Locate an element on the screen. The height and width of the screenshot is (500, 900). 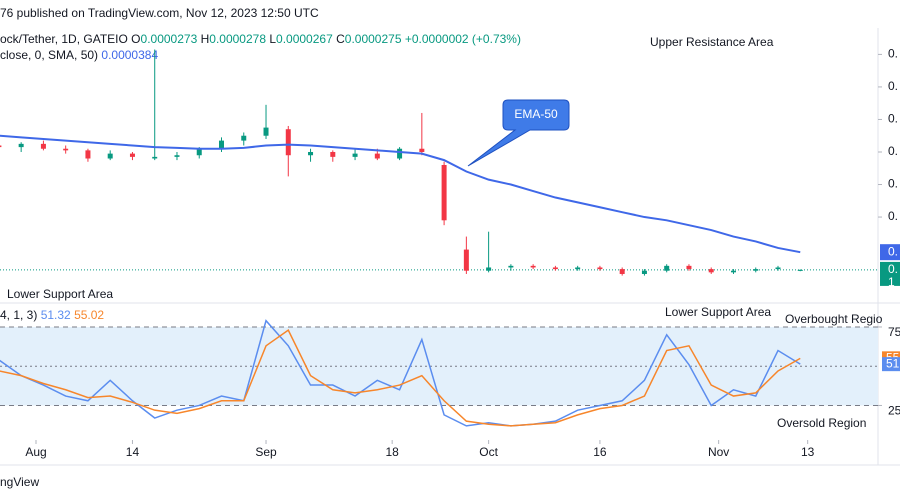
x-tick-label: Aug is located at coordinates (35, 452).